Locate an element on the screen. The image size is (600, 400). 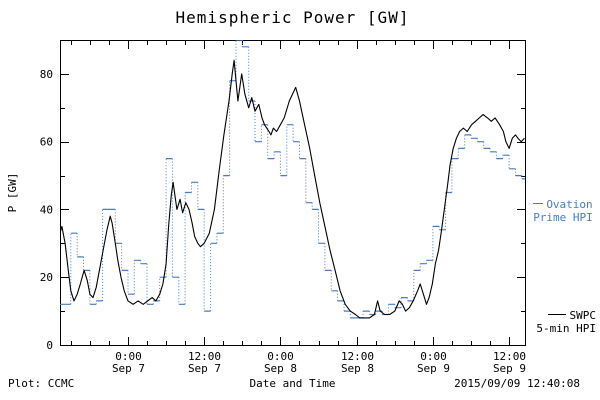
svg-text: 0 is located at coordinates (49, 345).